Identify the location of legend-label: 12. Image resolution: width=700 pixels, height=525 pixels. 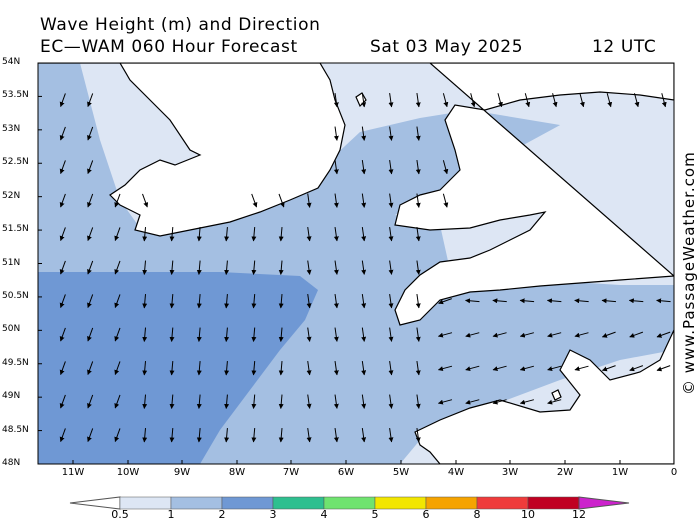
(579, 514).